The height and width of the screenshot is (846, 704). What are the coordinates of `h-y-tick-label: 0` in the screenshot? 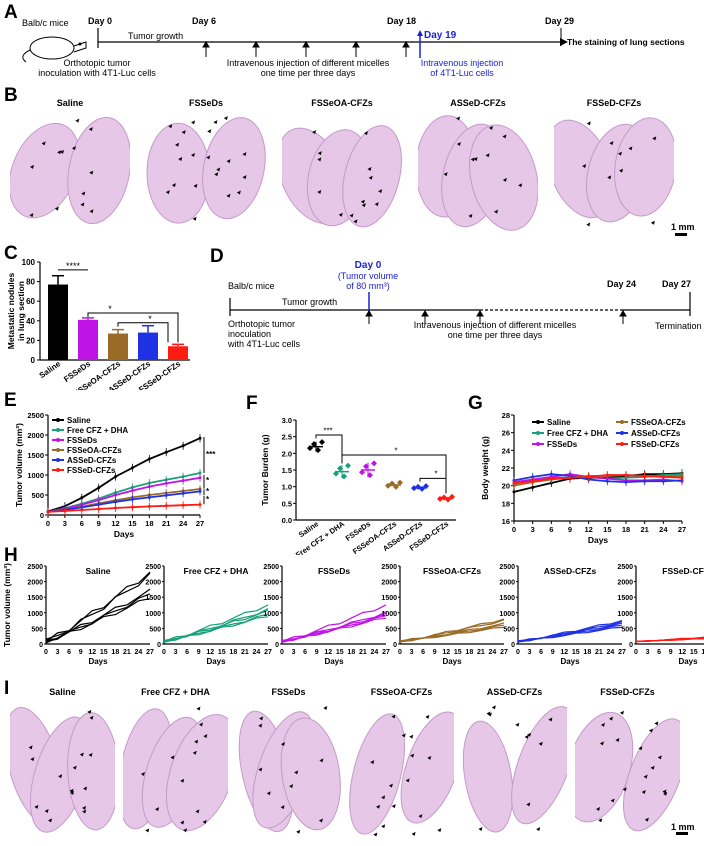 It's located at (513, 645).